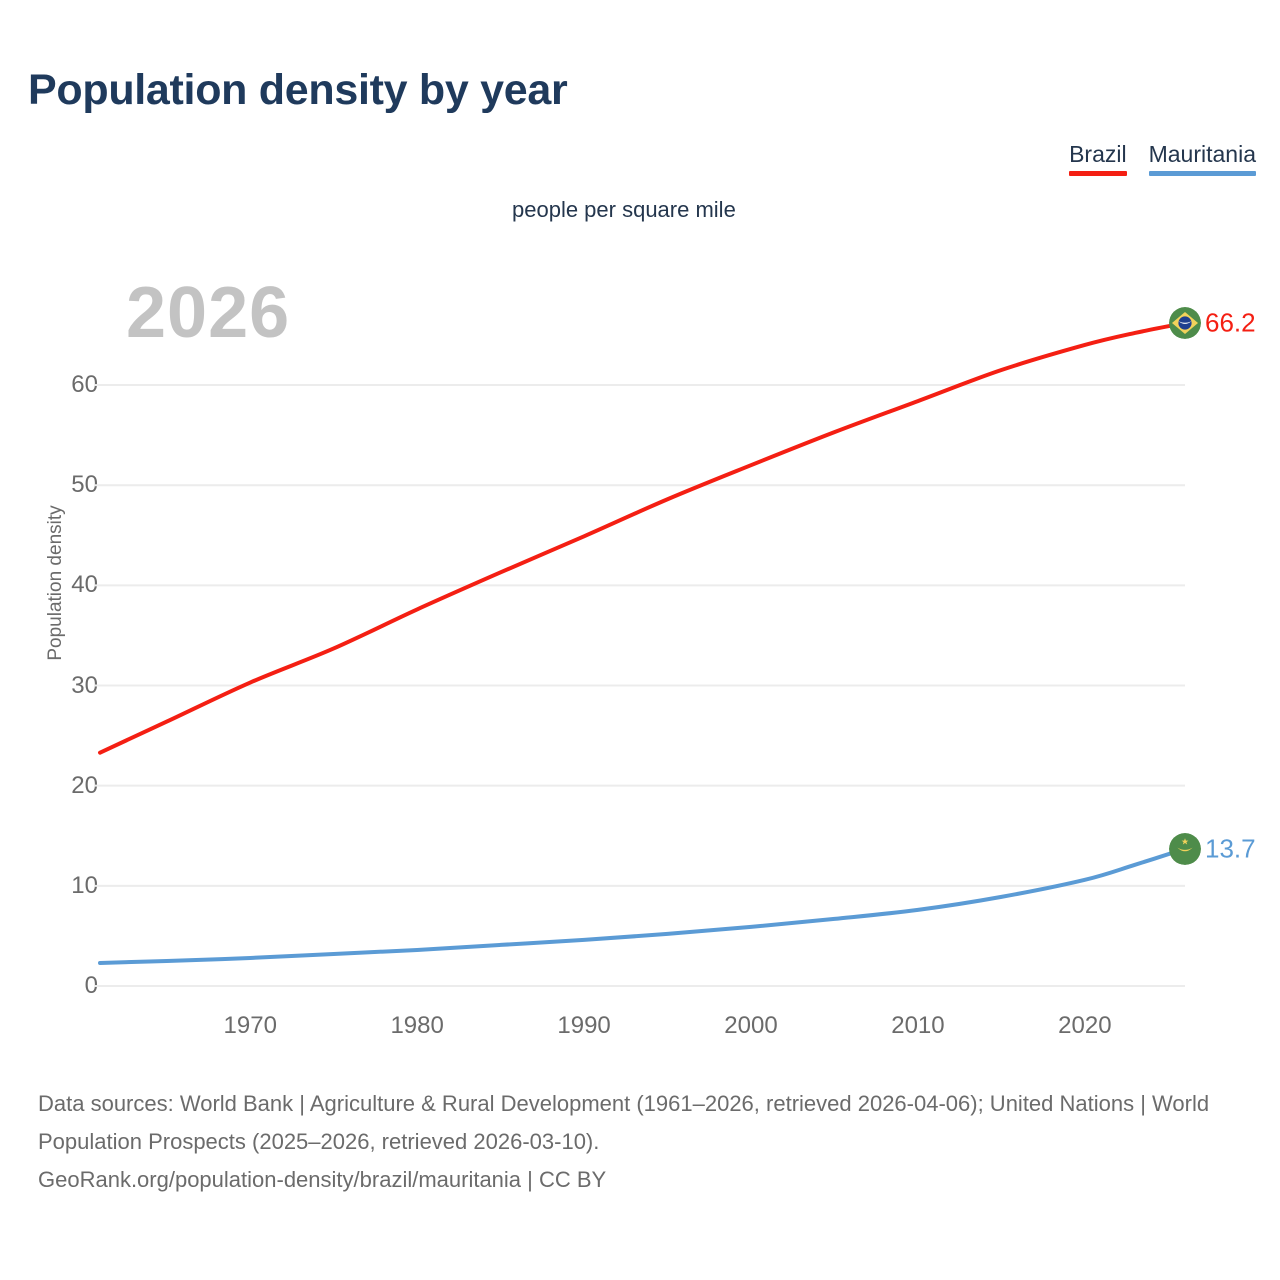 The width and height of the screenshot is (1280, 1280). What do you see at coordinates (59, 530) in the screenshot?
I see `y-axis-tick-labels: 0 10 20 30 40 50 60` at bounding box center [59, 530].